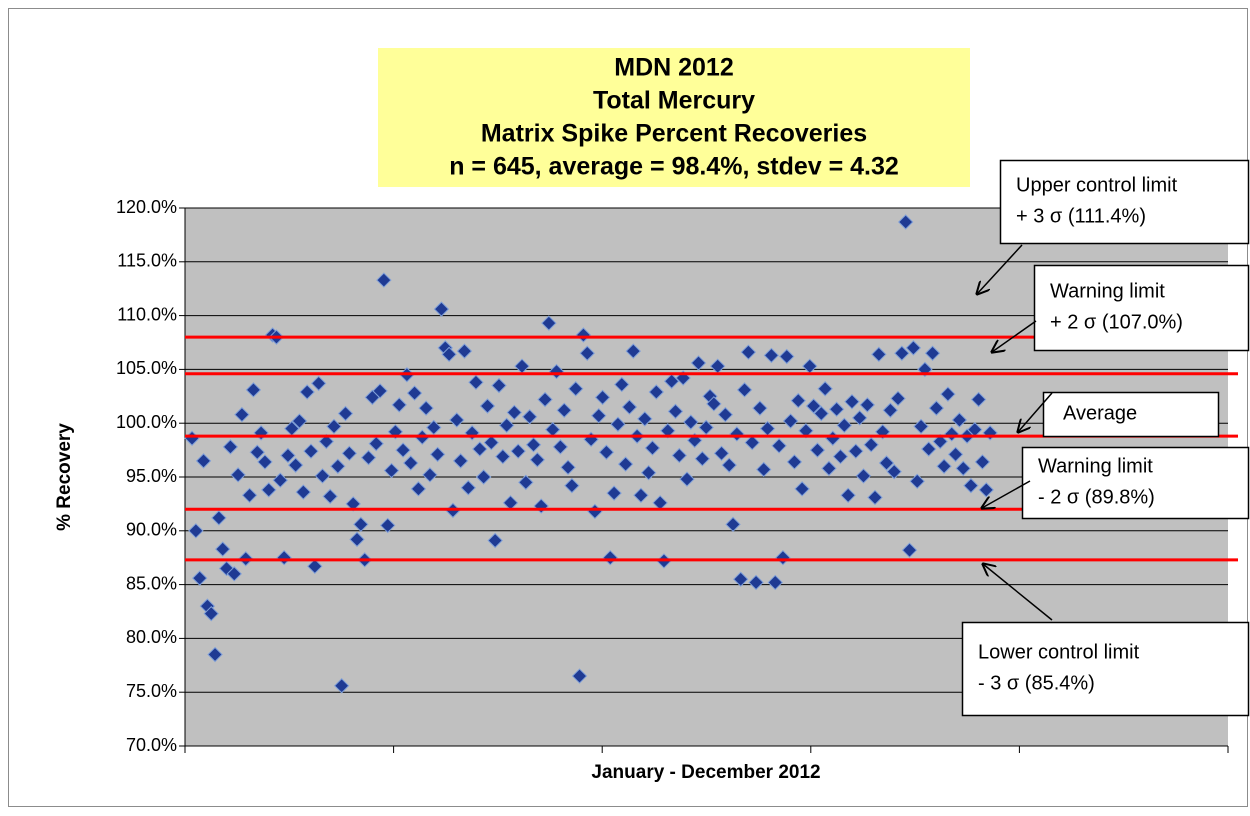 Image resolution: width=1250 pixels, height=816 pixels. I want to click on annotation-text: + 3 σ (111.4%), so click(1081, 216).